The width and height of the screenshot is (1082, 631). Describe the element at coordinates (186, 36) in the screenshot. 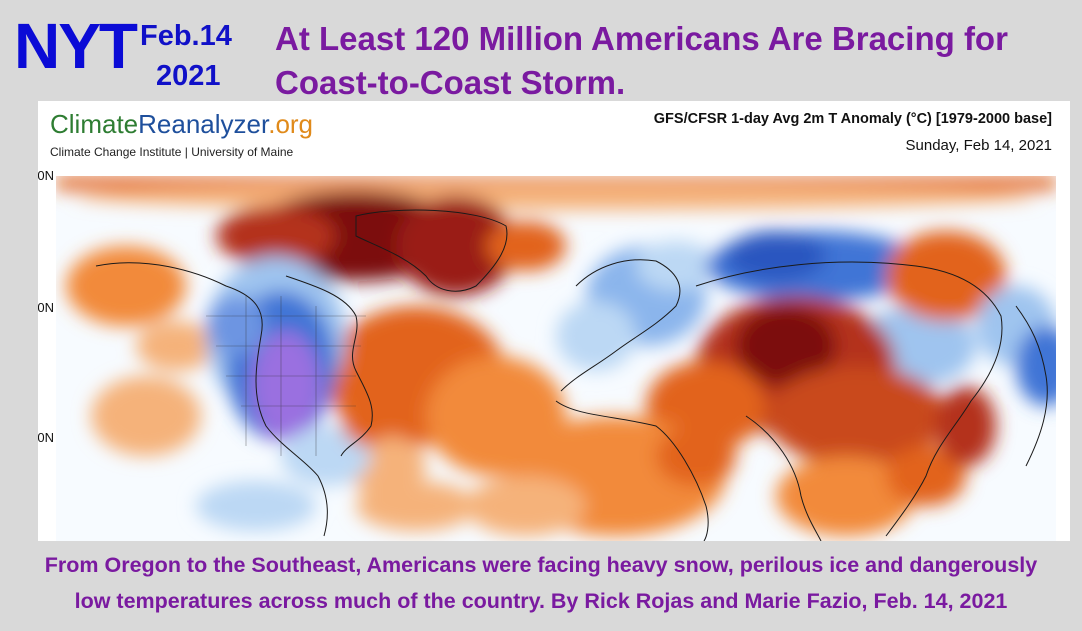

I see `date-line-1: Feb.14` at that location.